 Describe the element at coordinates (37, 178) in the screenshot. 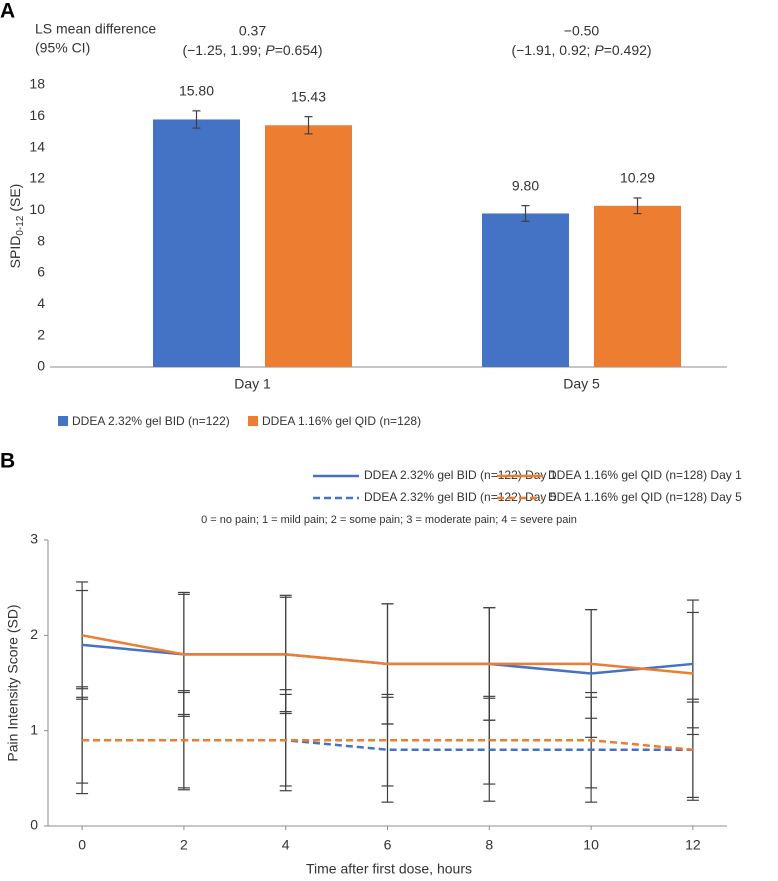

I see `y-tick-label: 12` at that location.